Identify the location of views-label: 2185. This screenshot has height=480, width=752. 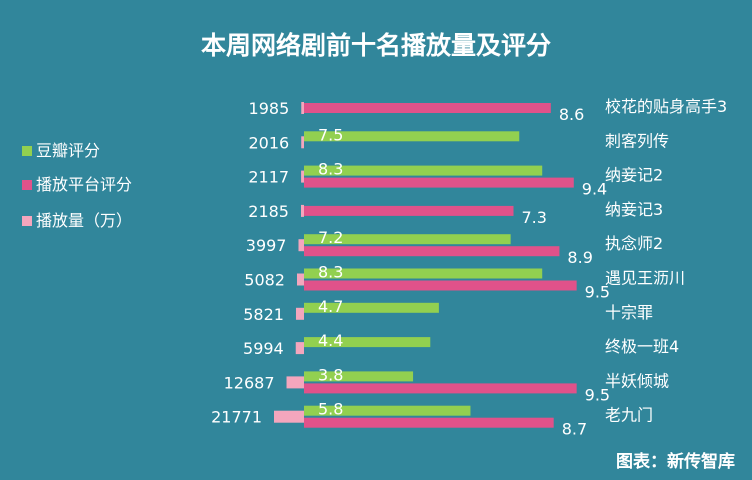
(268, 211).